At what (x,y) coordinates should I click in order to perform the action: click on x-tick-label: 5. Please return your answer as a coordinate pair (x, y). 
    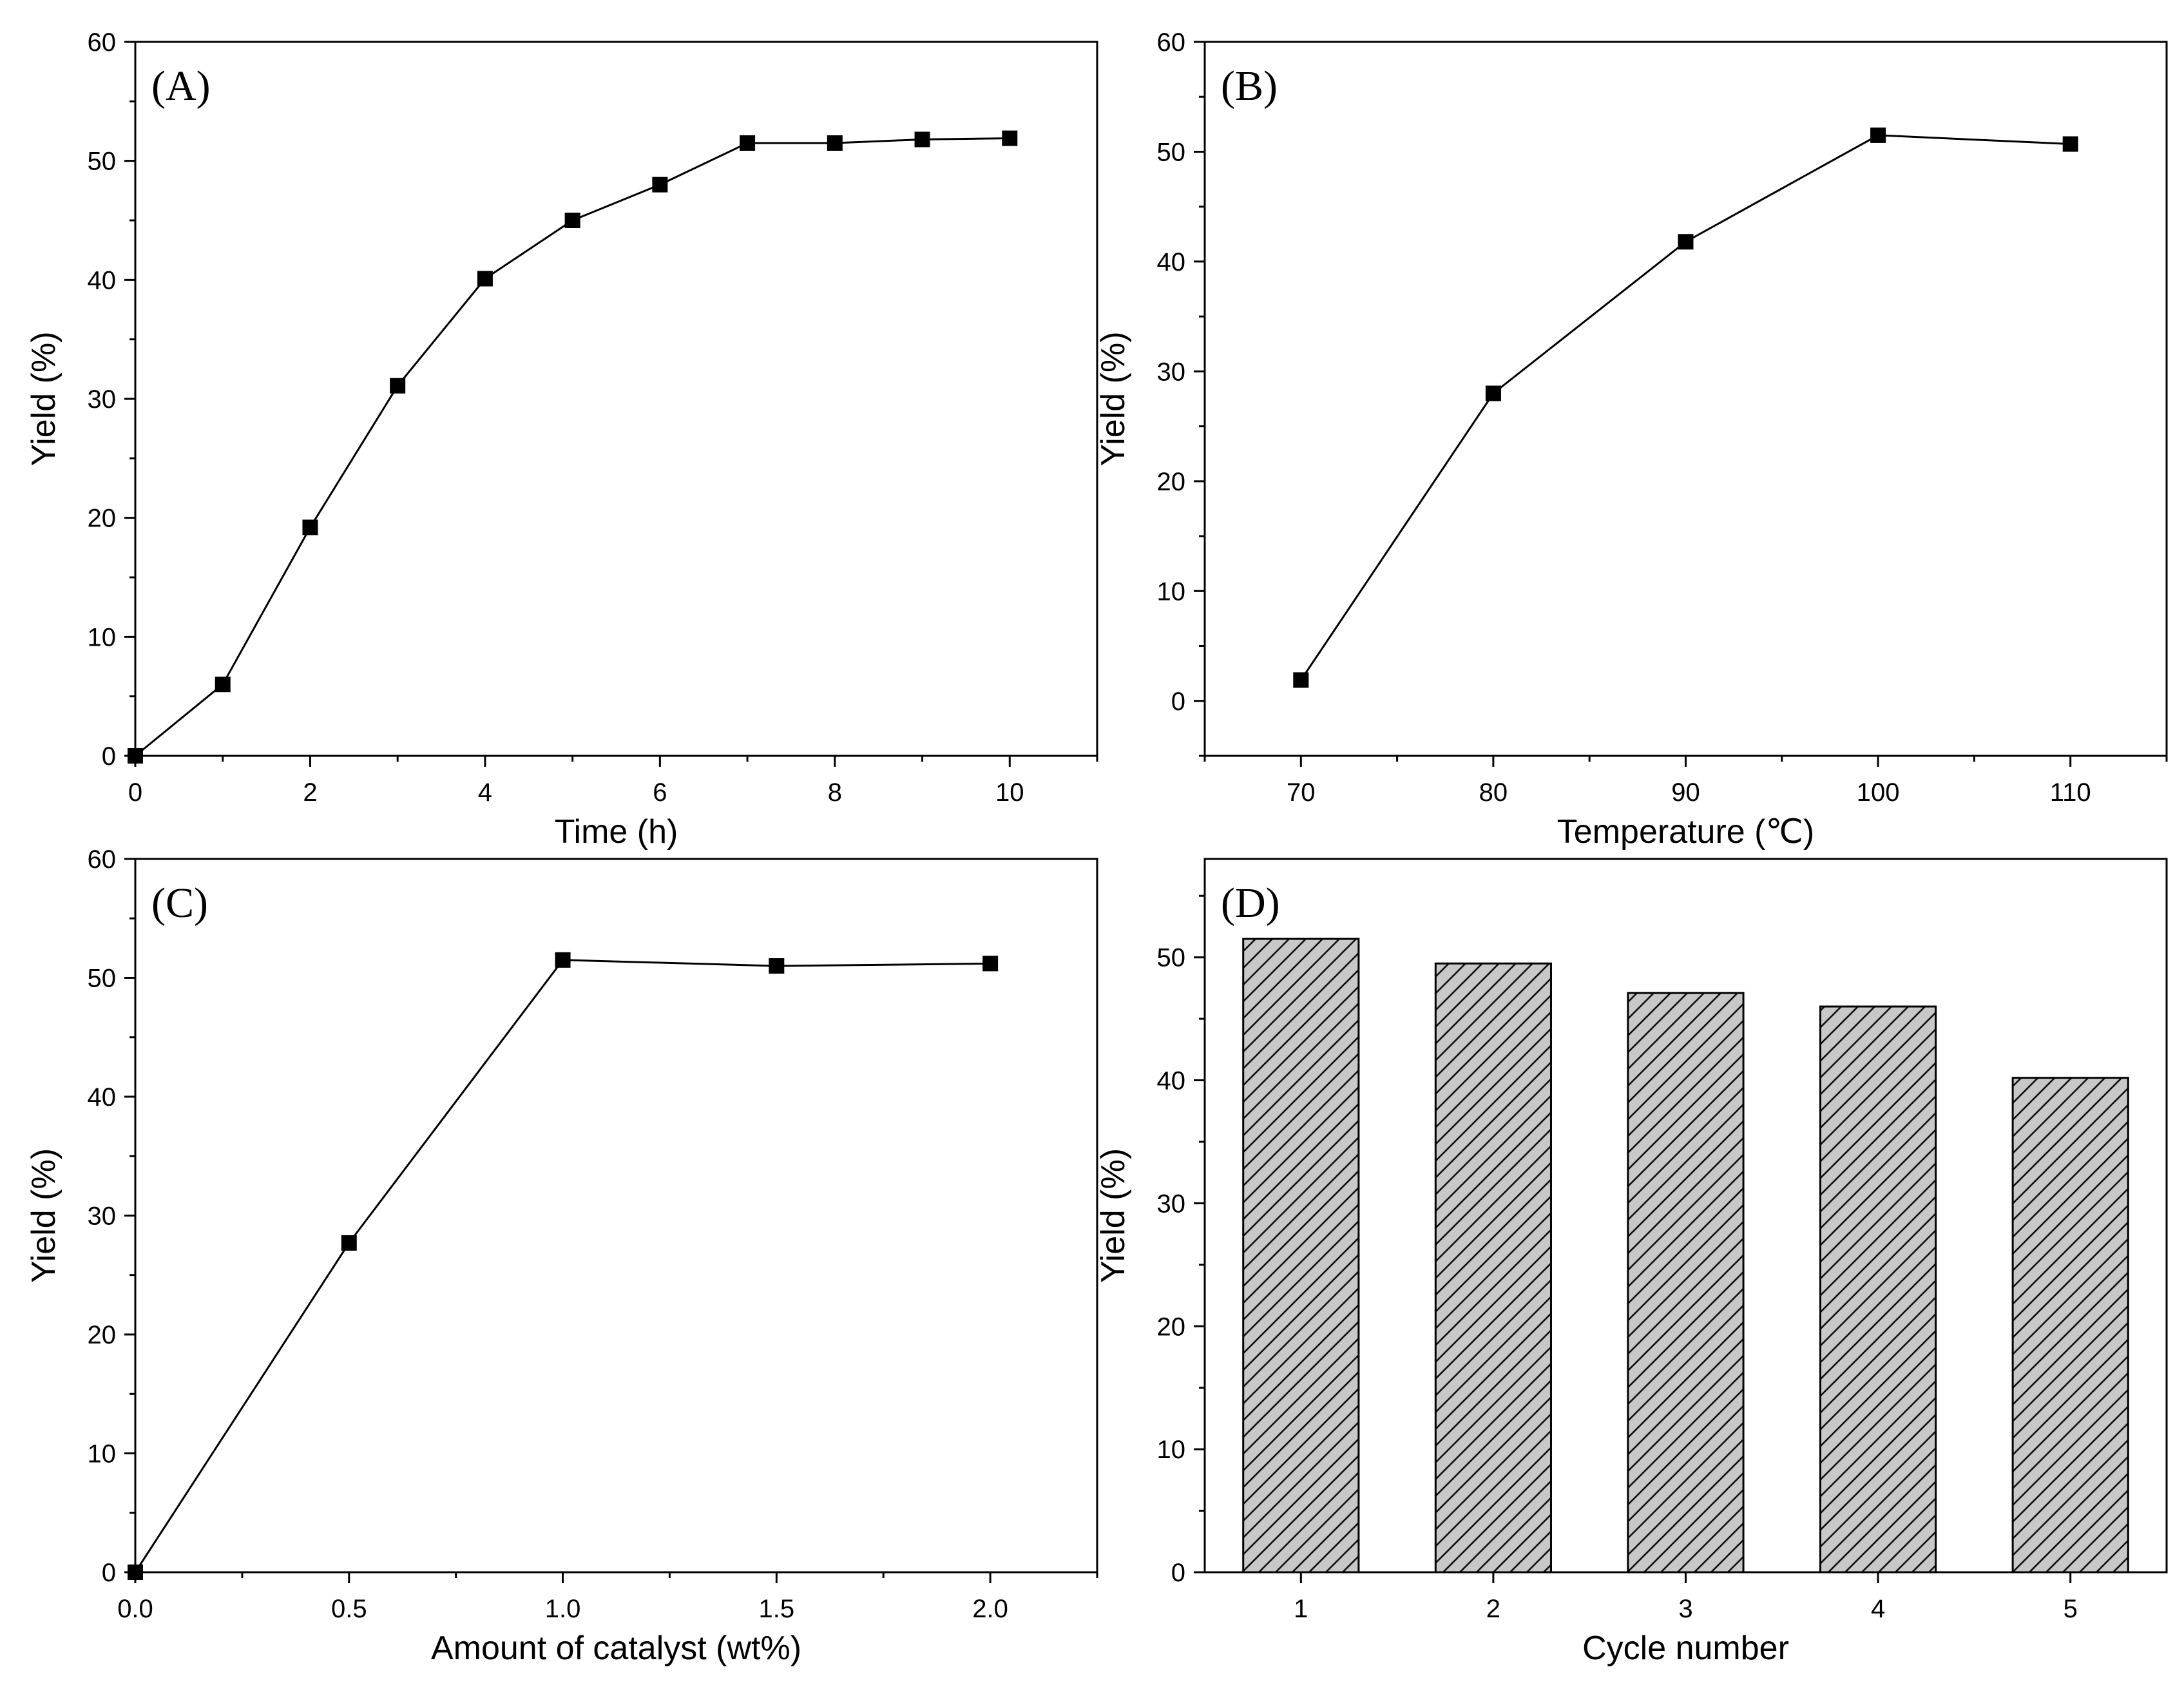
    Looking at the image, I should click on (2071, 1609).